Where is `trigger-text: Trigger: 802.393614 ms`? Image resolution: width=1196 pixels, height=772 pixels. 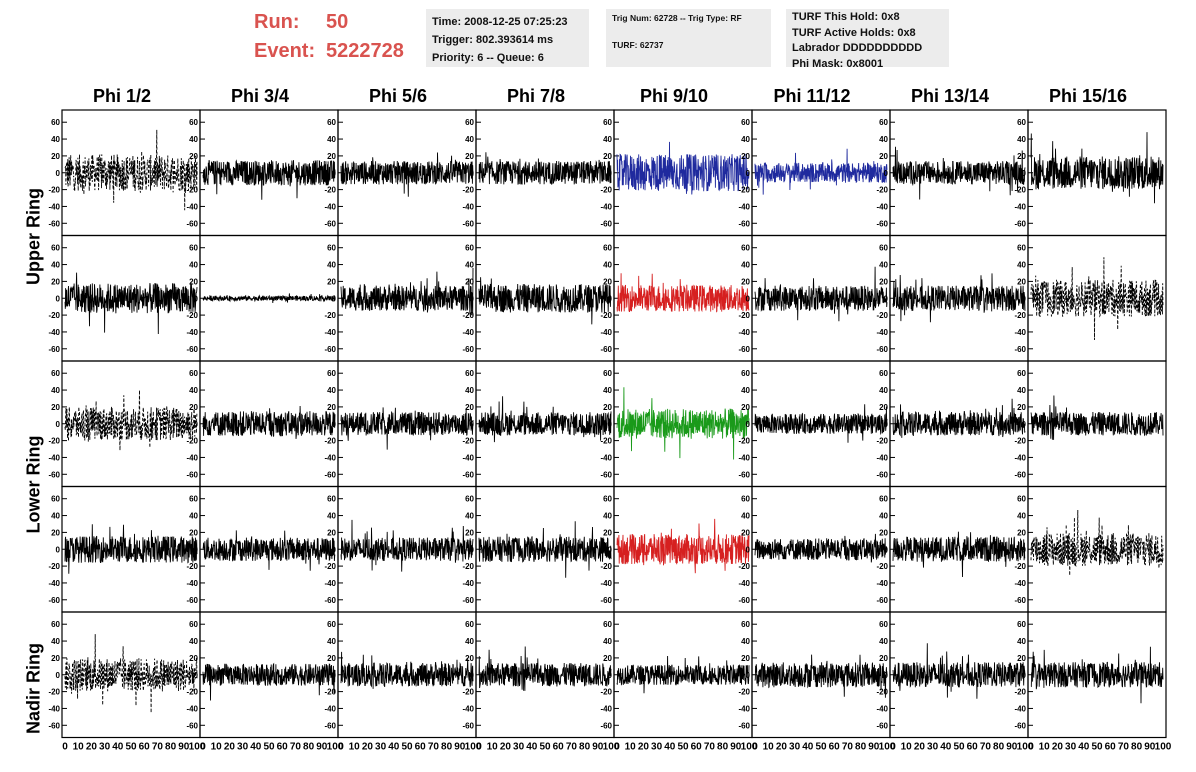
trigger-text: Trigger: 802.393614 ms is located at coordinates (493, 40).